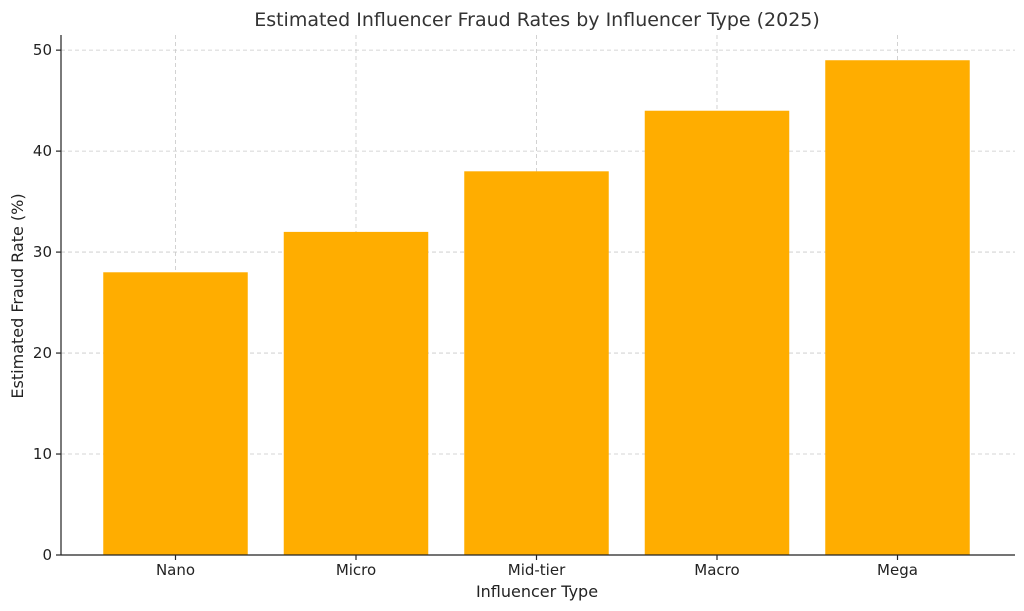  Describe the element at coordinates (537, 591) in the screenshot. I see `x-axis-label: Influencer Type` at that location.